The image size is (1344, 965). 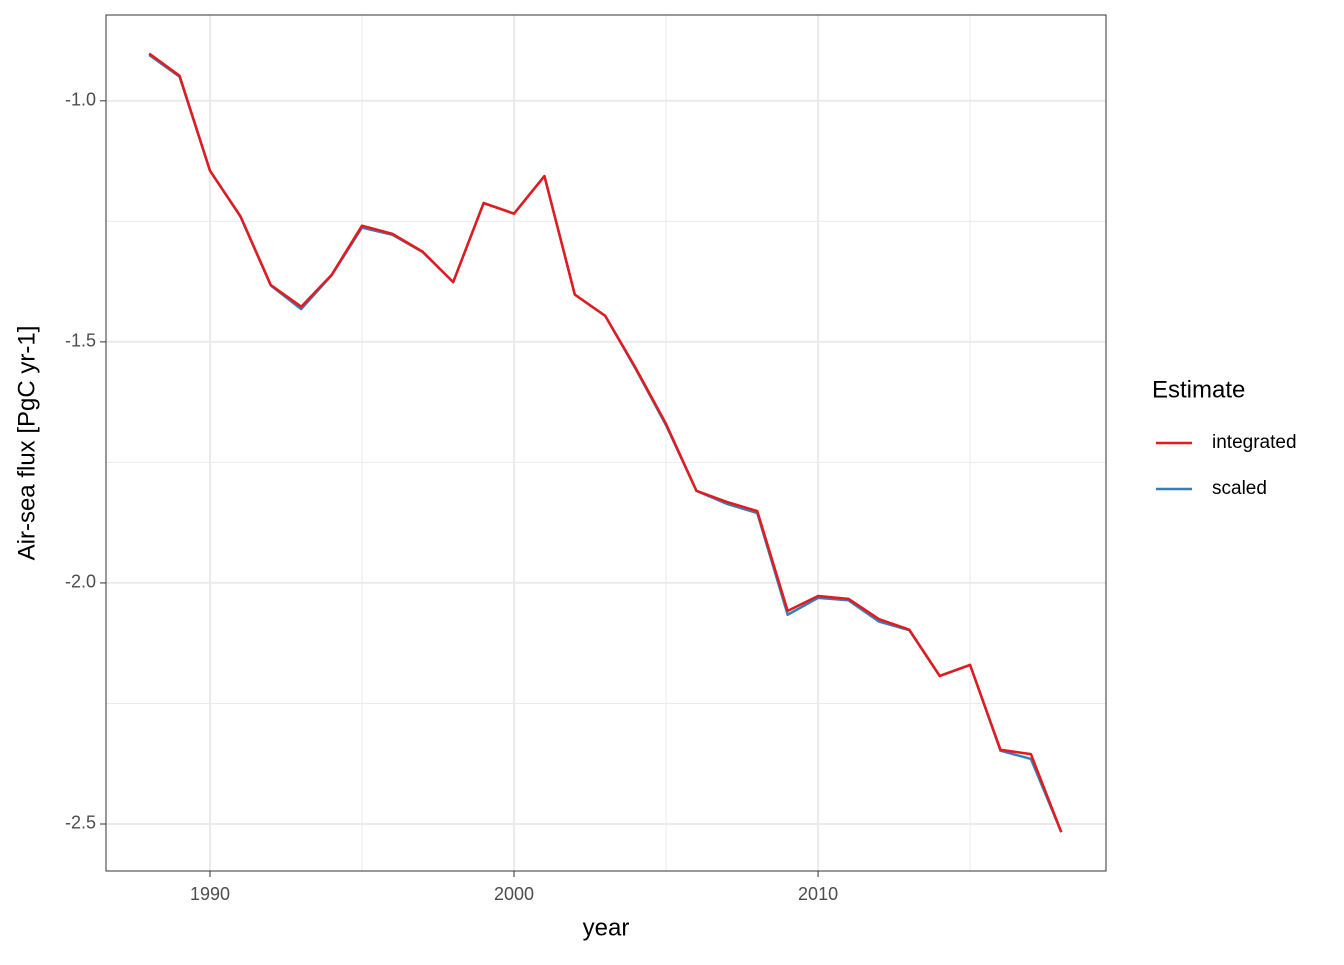 What do you see at coordinates (80, 100) in the screenshot?
I see `y-tick-label: -1.0` at bounding box center [80, 100].